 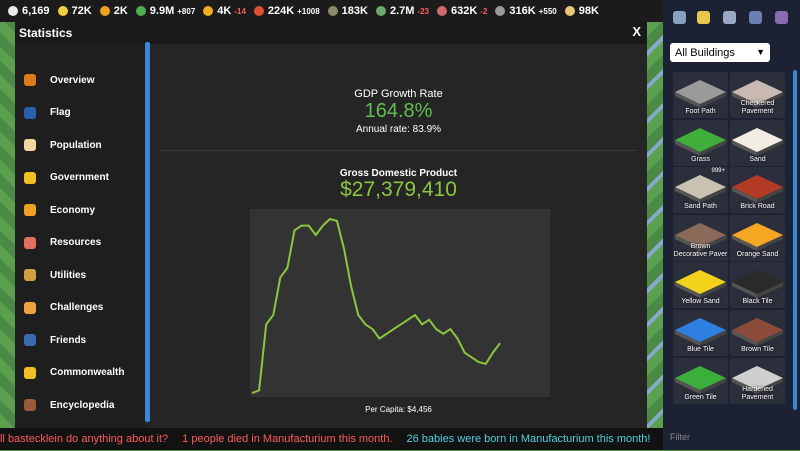 I want to click on per-capita: Per Capita: $4,456, so click(x=398, y=409).